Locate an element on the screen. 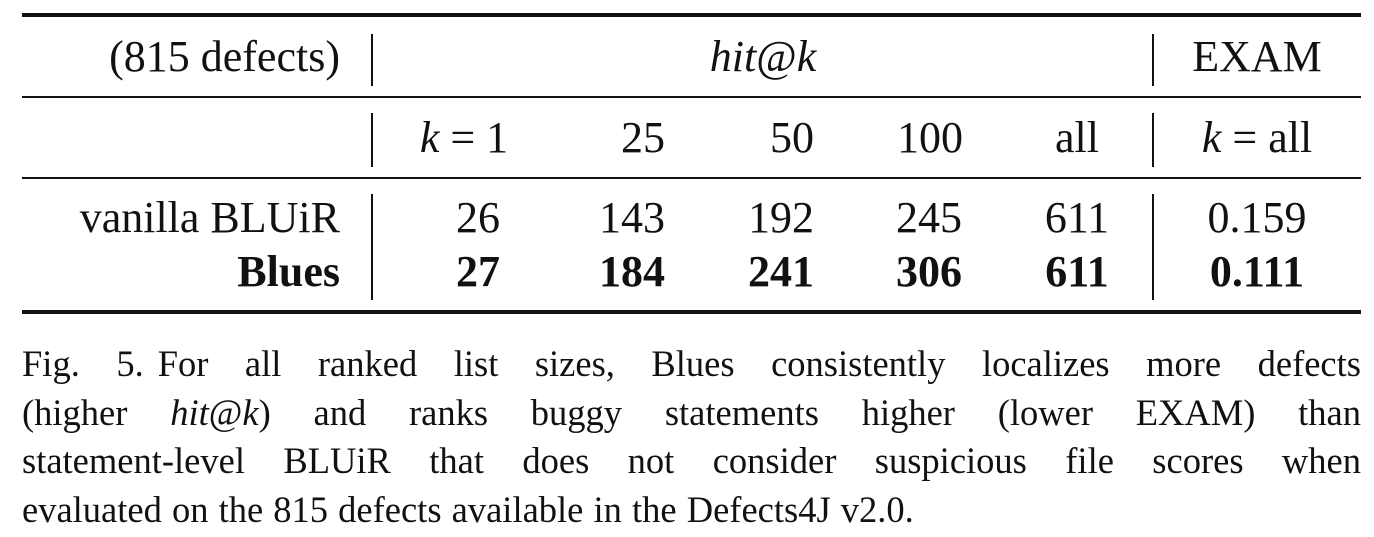 The height and width of the screenshot is (537, 1374). group-header-hit-at-k: hit@k is located at coordinates (763, 57).